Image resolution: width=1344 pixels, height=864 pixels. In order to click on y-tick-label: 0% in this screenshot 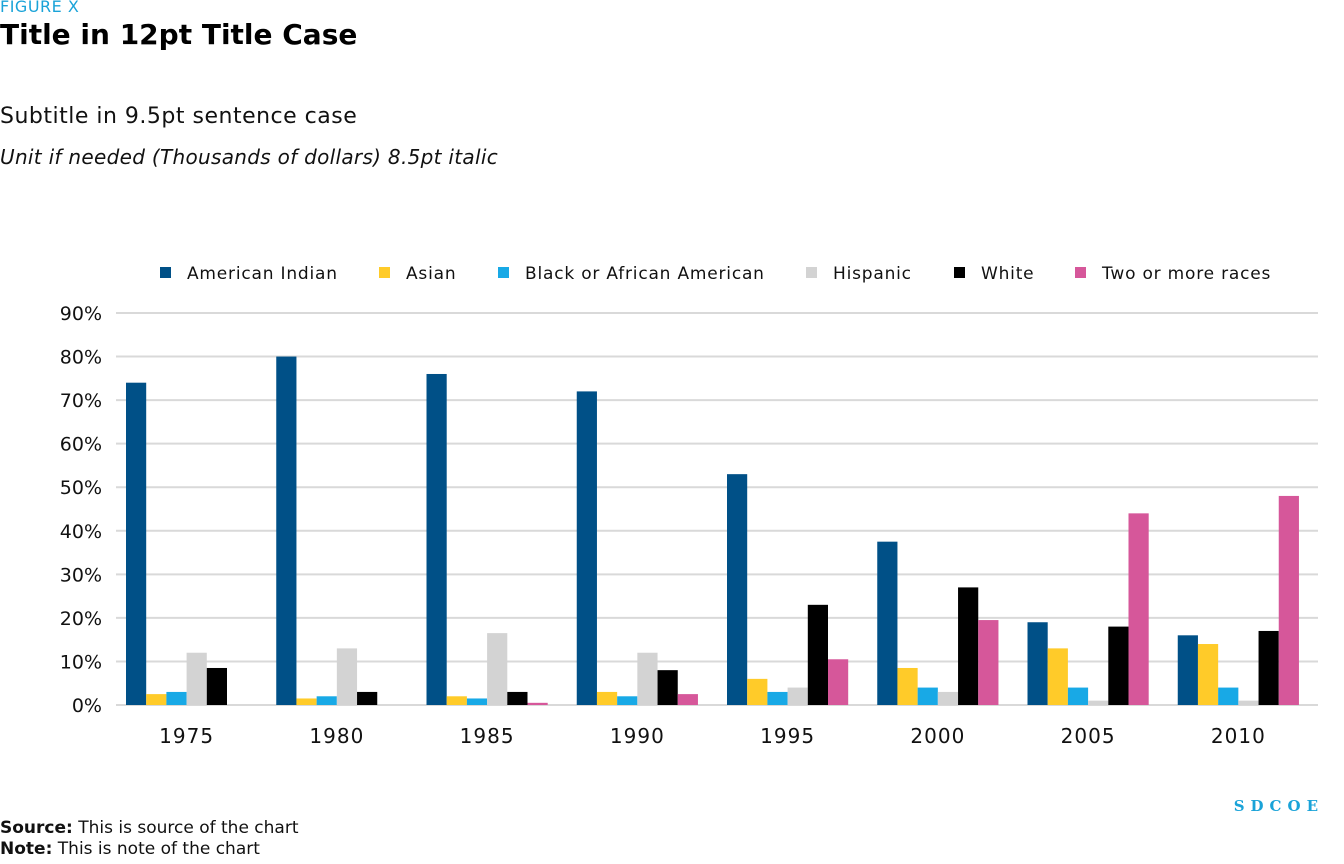, I will do `click(87, 706)`.